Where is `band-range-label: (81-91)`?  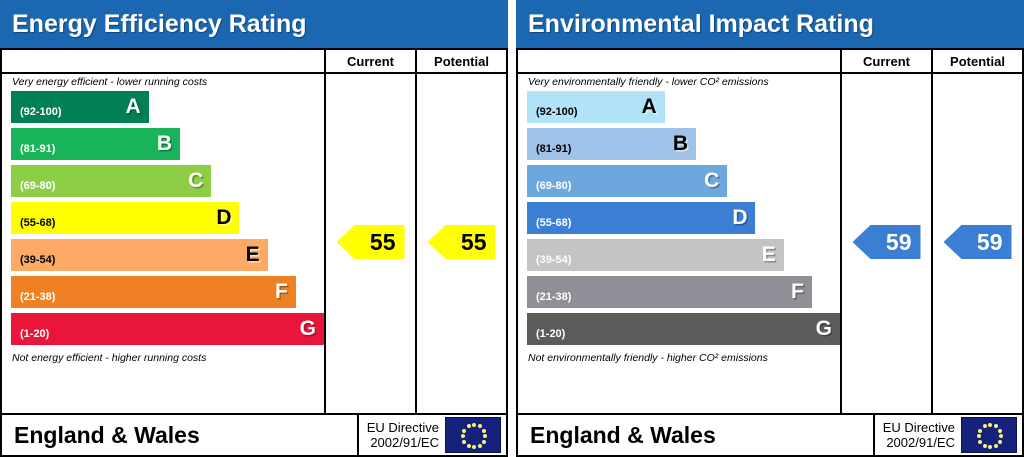
band-range-label: (81-91) is located at coordinates (554, 148).